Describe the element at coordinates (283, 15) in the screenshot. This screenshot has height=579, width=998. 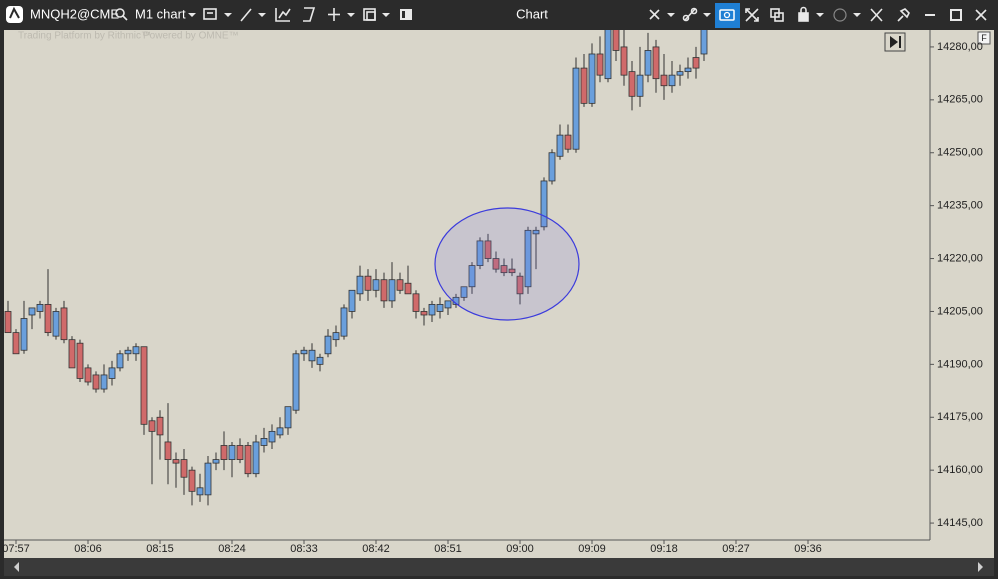
I see `study-button` at that location.